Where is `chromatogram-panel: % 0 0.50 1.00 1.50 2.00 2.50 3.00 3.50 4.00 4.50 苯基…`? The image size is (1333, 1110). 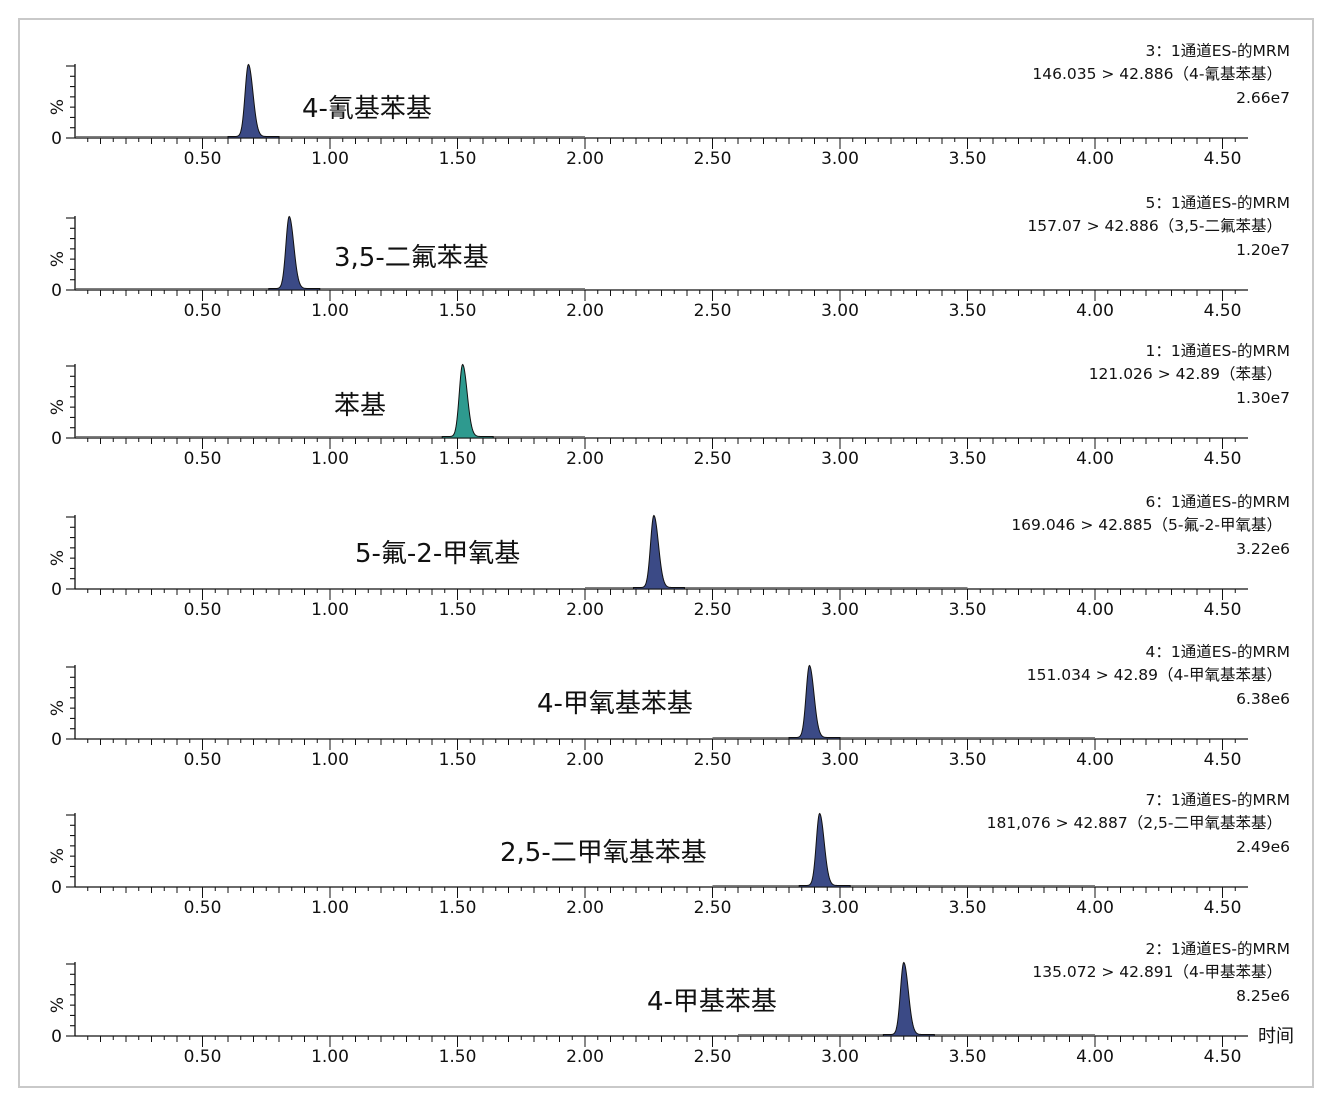 chromatogram-panel: % 0 0.50 1.00 1.50 2.00 2.50 3.00 3.50 4.00 4.50 苯基… is located at coordinates (669, 405).